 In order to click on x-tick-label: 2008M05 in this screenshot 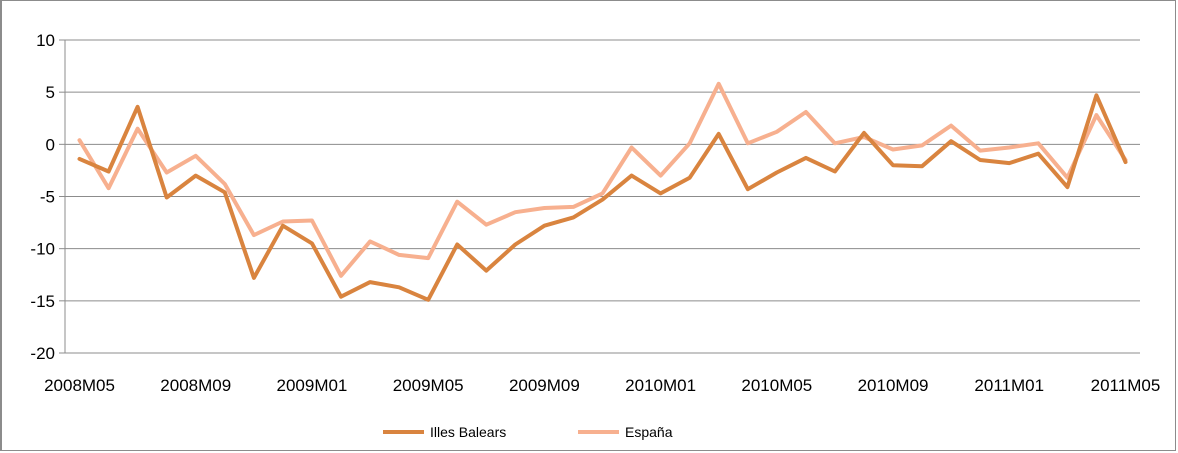, I will do `click(79, 385)`.